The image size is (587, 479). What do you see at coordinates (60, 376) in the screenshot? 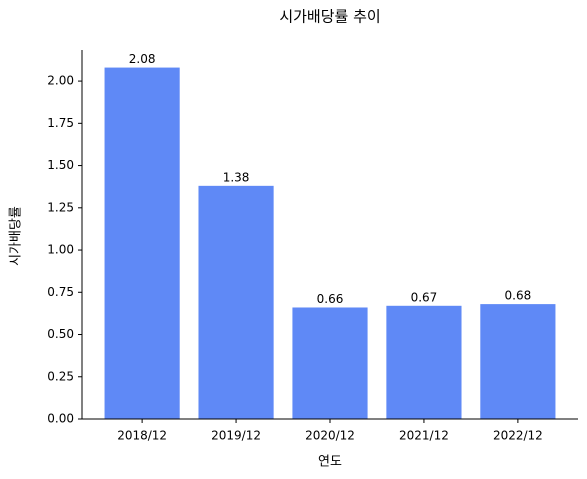
I see `y-tick-label: 0.25` at bounding box center [60, 376].